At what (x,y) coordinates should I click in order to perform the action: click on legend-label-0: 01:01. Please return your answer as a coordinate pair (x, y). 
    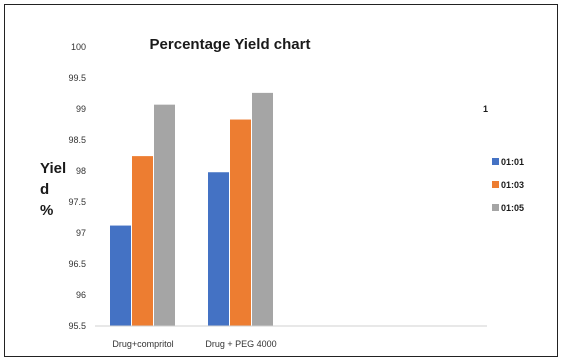
    Looking at the image, I should click on (513, 161).